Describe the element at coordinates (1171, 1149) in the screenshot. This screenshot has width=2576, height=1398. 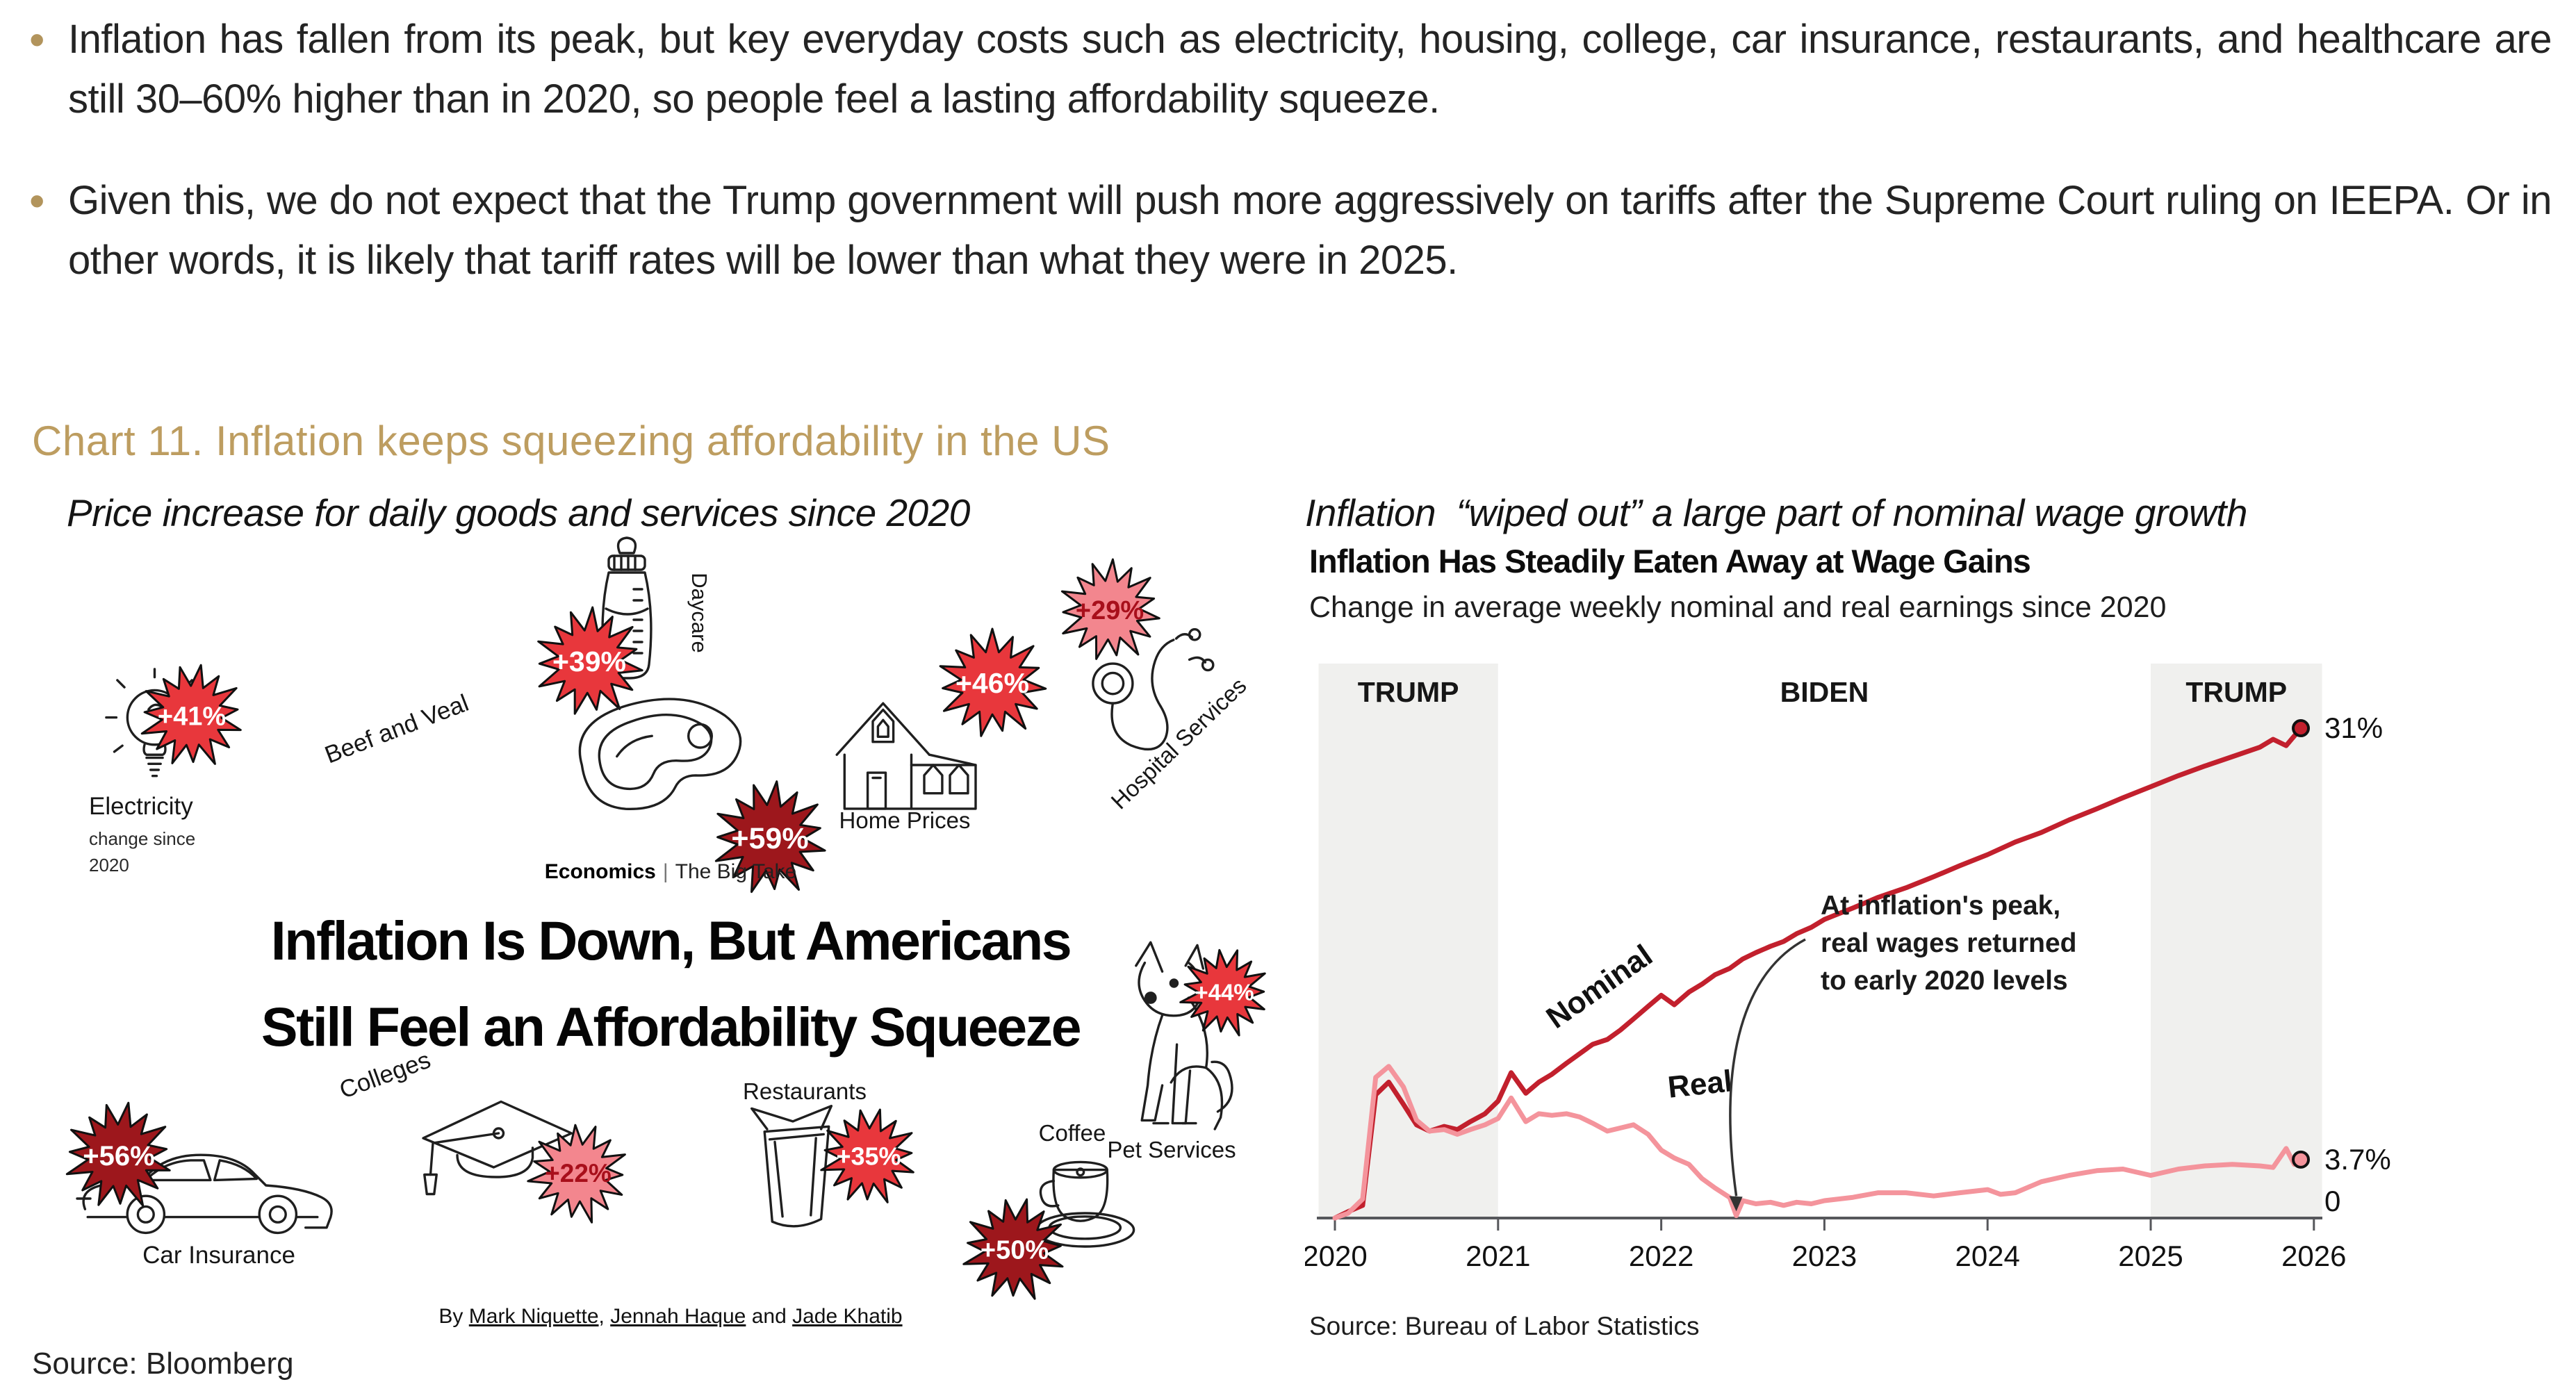
I see `pet-label: Pet Services` at that location.